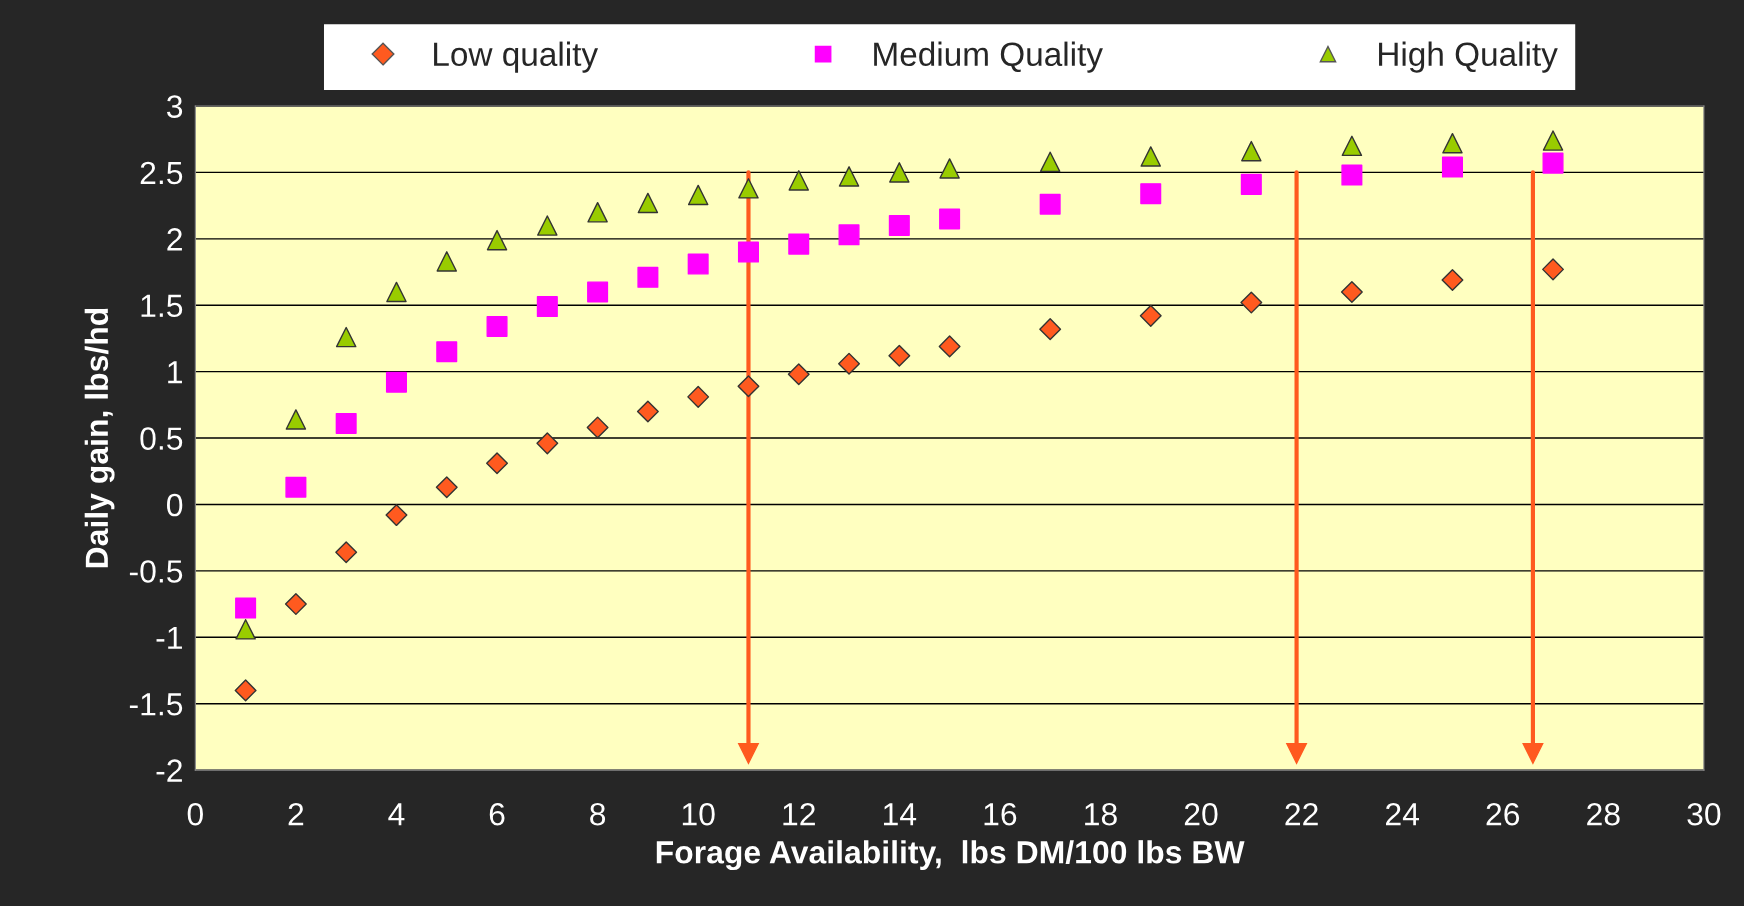 The image size is (1744, 906). I want to click on legend-label: Low quality, so click(516, 57).